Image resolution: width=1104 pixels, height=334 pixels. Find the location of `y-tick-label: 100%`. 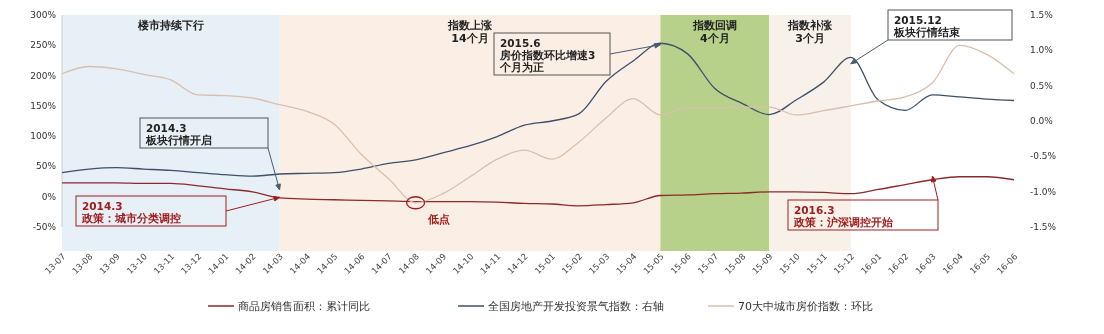

y-tick-label: 100% is located at coordinates (43, 136).